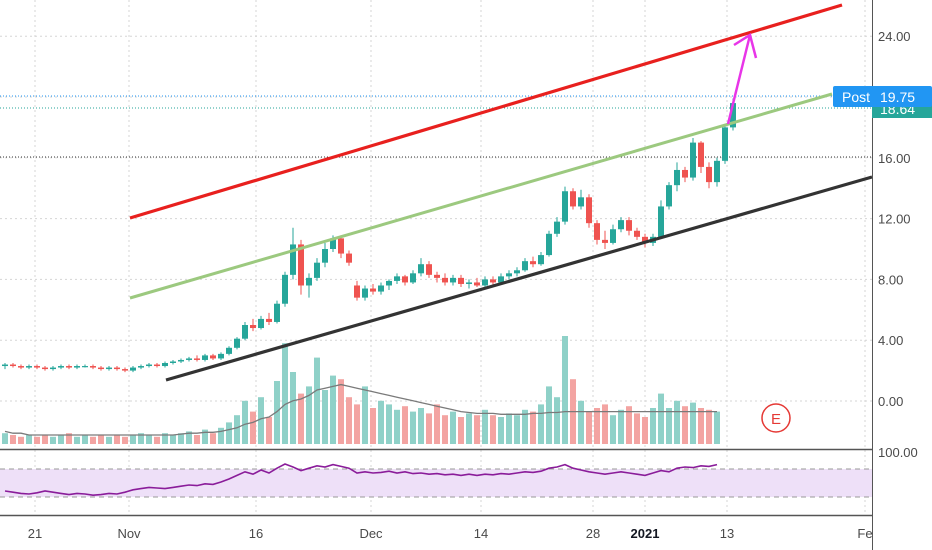  I want to click on price-axis: 24.00 16.00 12.00 8.00 4.00 0.00, so click(894, 219).